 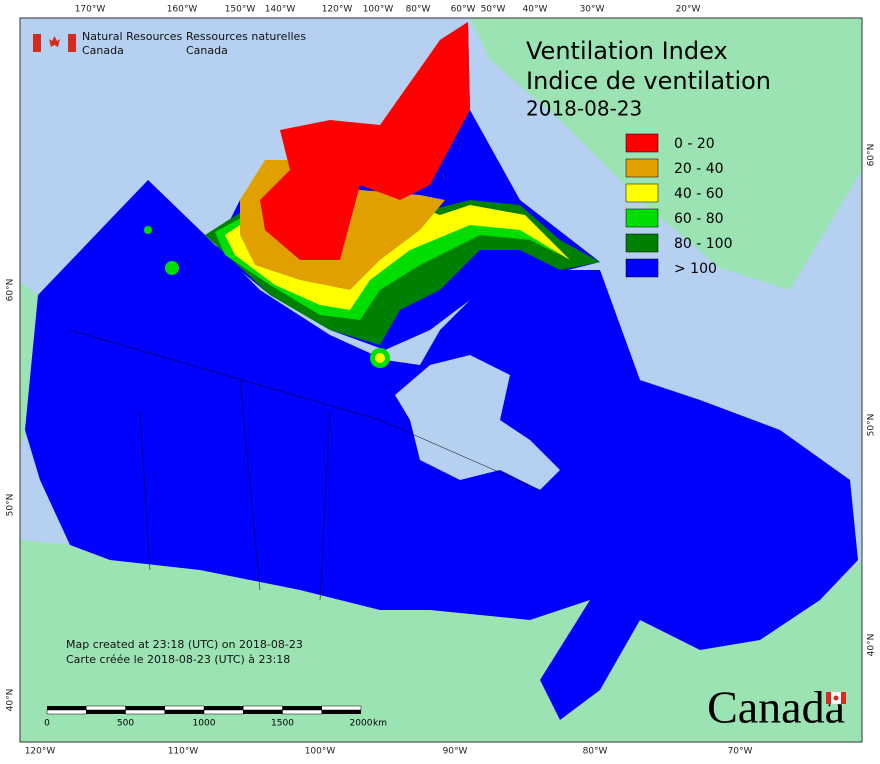 I want to click on scale-label: 500, so click(x=125, y=724).